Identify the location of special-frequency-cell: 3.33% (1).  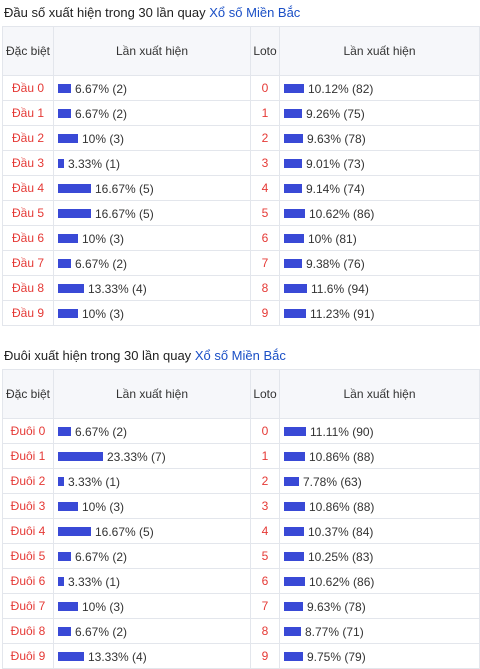
(152, 481).